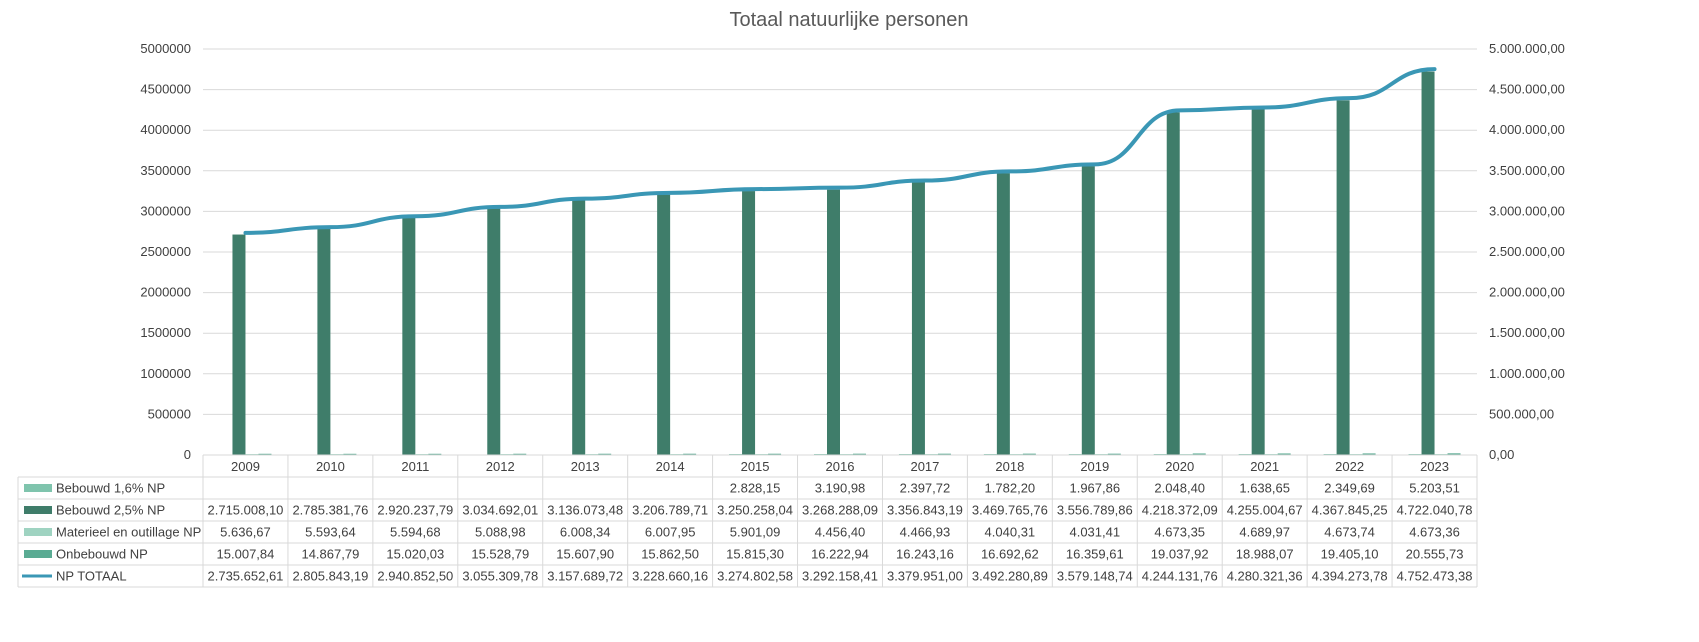 The width and height of the screenshot is (1699, 642). Describe the element at coordinates (1009, 466) in the screenshot. I see `x-category-label: 2018` at that location.